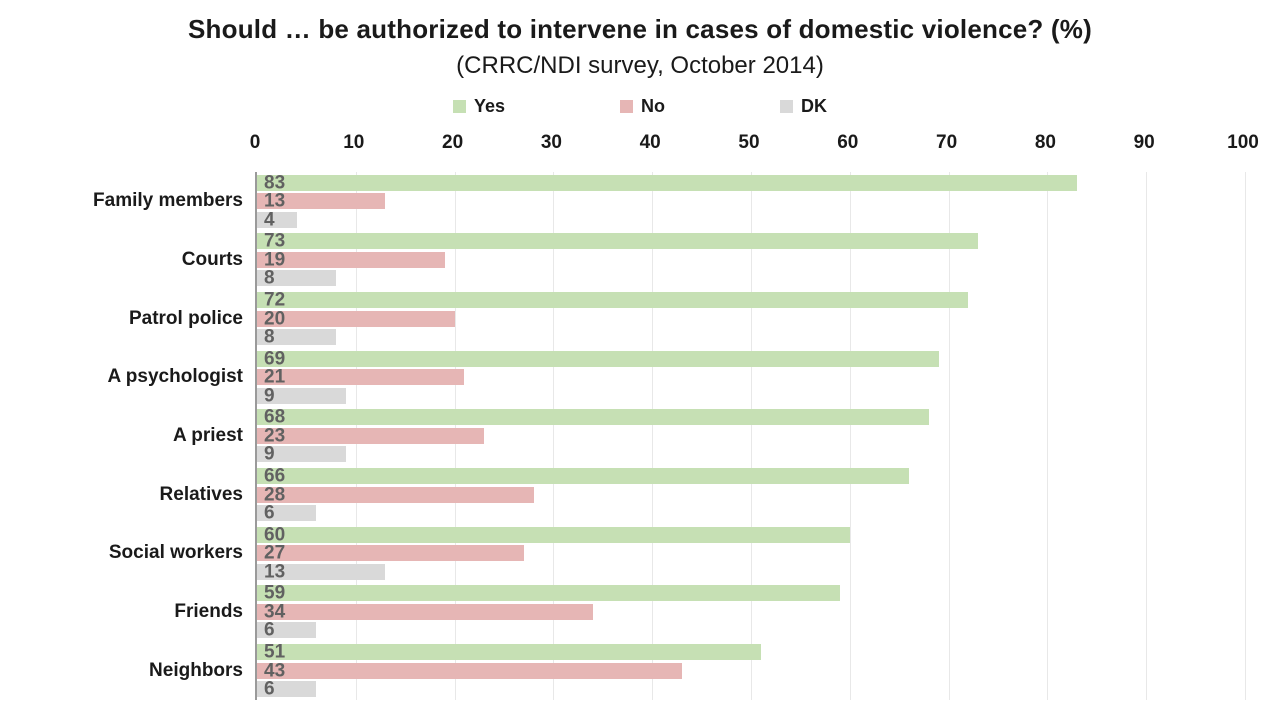 This screenshot has width=1280, height=720. Describe the element at coordinates (459, 106) in the screenshot. I see `legend-swatch-yes-icon` at that location.